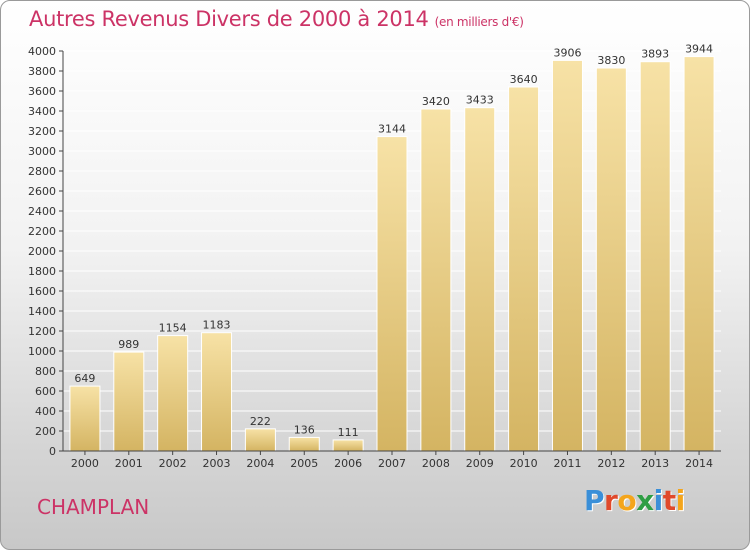  I want to click on value-label: 136, so click(304, 429).